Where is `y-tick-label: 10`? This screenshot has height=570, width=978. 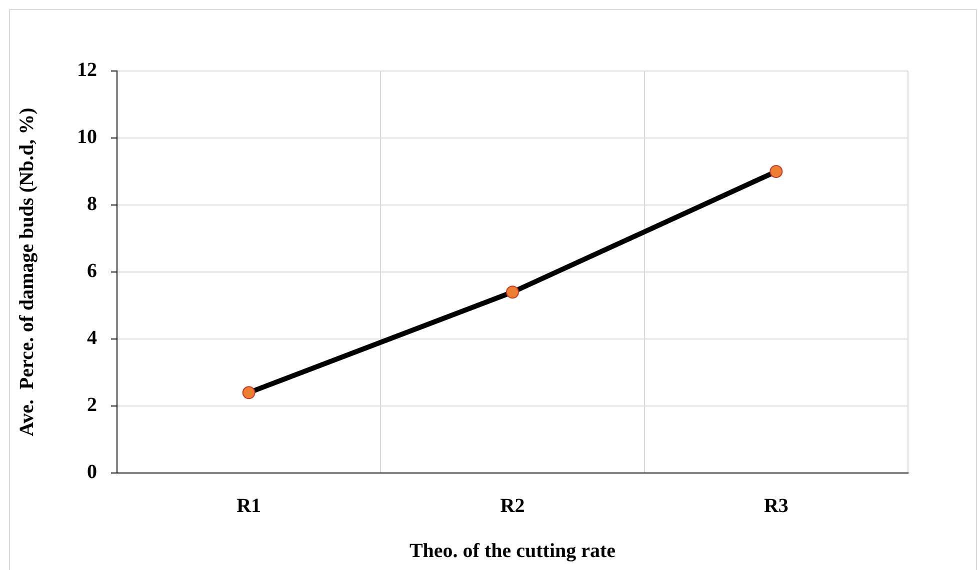
y-tick-label: 10 is located at coordinates (87, 137).